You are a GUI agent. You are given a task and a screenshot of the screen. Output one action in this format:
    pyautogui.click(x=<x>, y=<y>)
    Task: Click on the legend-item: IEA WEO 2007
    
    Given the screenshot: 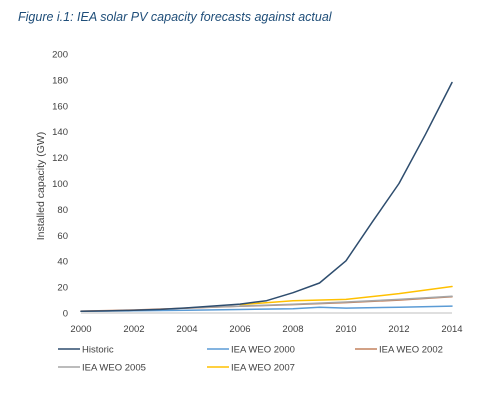 What is the action you would take?
    pyautogui.click(x=251, y=368)
    